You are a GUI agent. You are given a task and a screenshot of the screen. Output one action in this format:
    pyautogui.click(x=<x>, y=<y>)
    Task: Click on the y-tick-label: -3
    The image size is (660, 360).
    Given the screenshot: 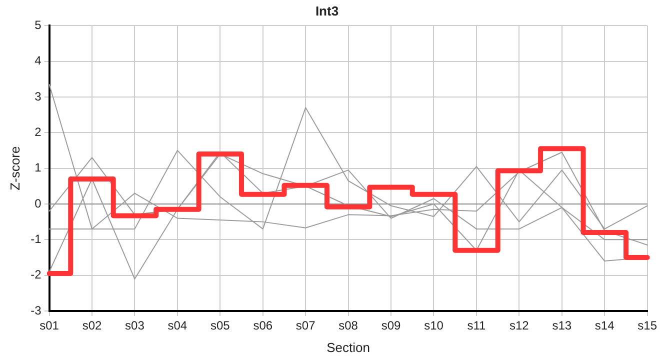 What is the action you would take?
    pyautogui.click(x=36, y=310)
    